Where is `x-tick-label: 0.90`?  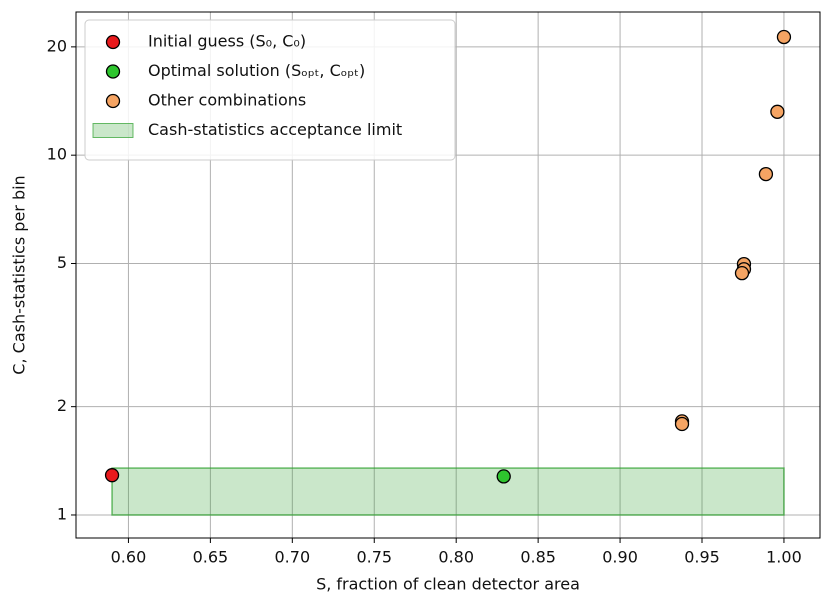 x-tick-label: 0.90 is located at coordinates (620, 557).